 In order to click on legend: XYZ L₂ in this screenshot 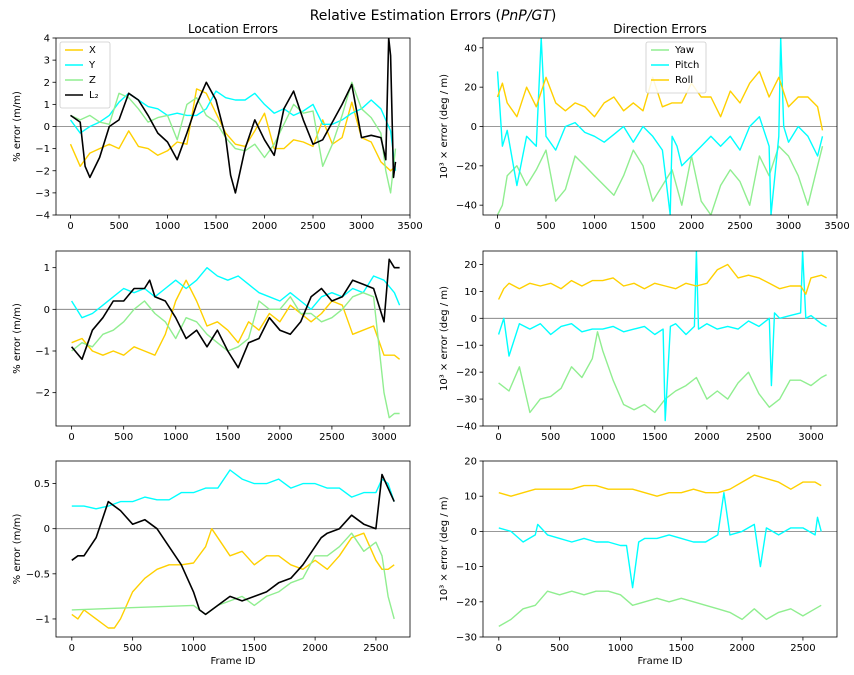, I will do `click(85, 75)`.